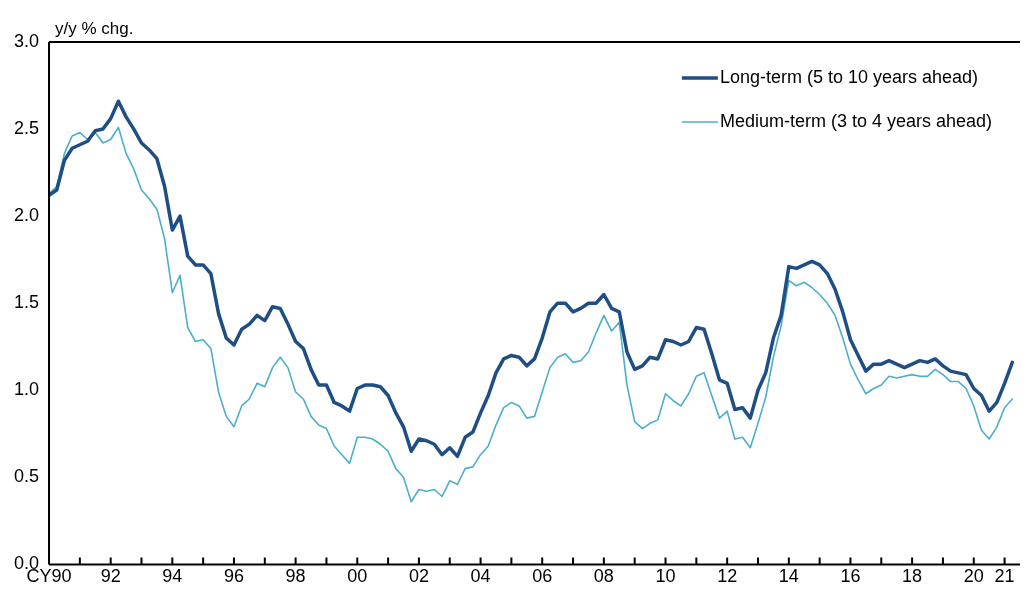 The image size is (1032, 592). I want to click on x-tick-label: 04, so click(480, 576).